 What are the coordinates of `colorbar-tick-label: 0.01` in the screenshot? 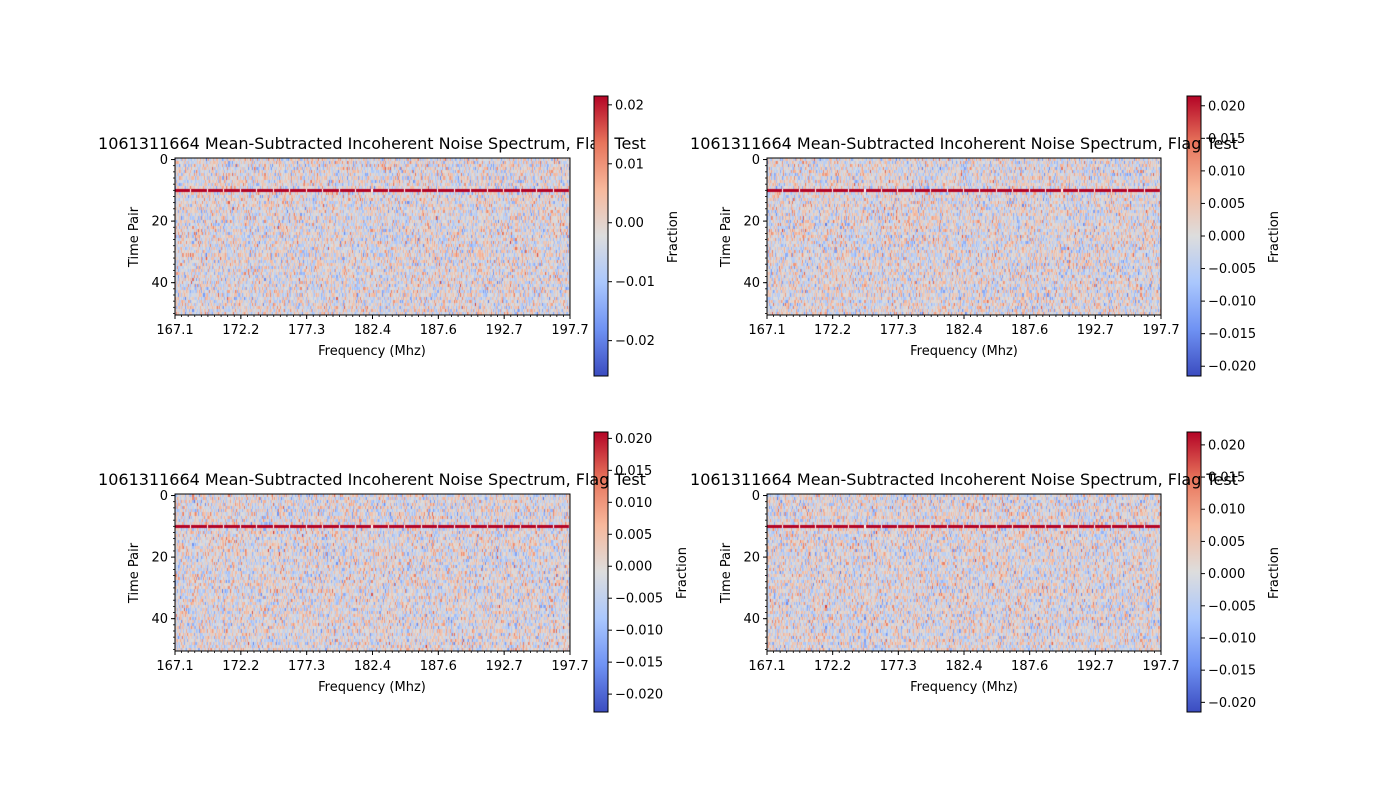 It's located at (629, 164).